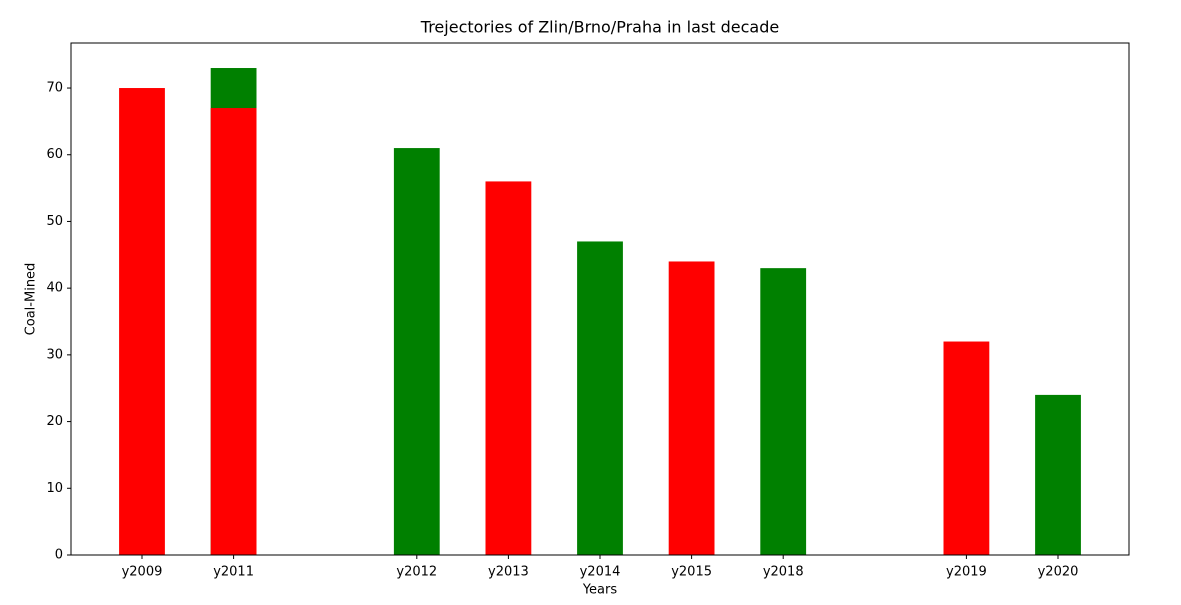  What do you see at coordinates (508, 572) in the screenshot?
I see `x-tick-label: y2013` at bounding box center [508, 572].